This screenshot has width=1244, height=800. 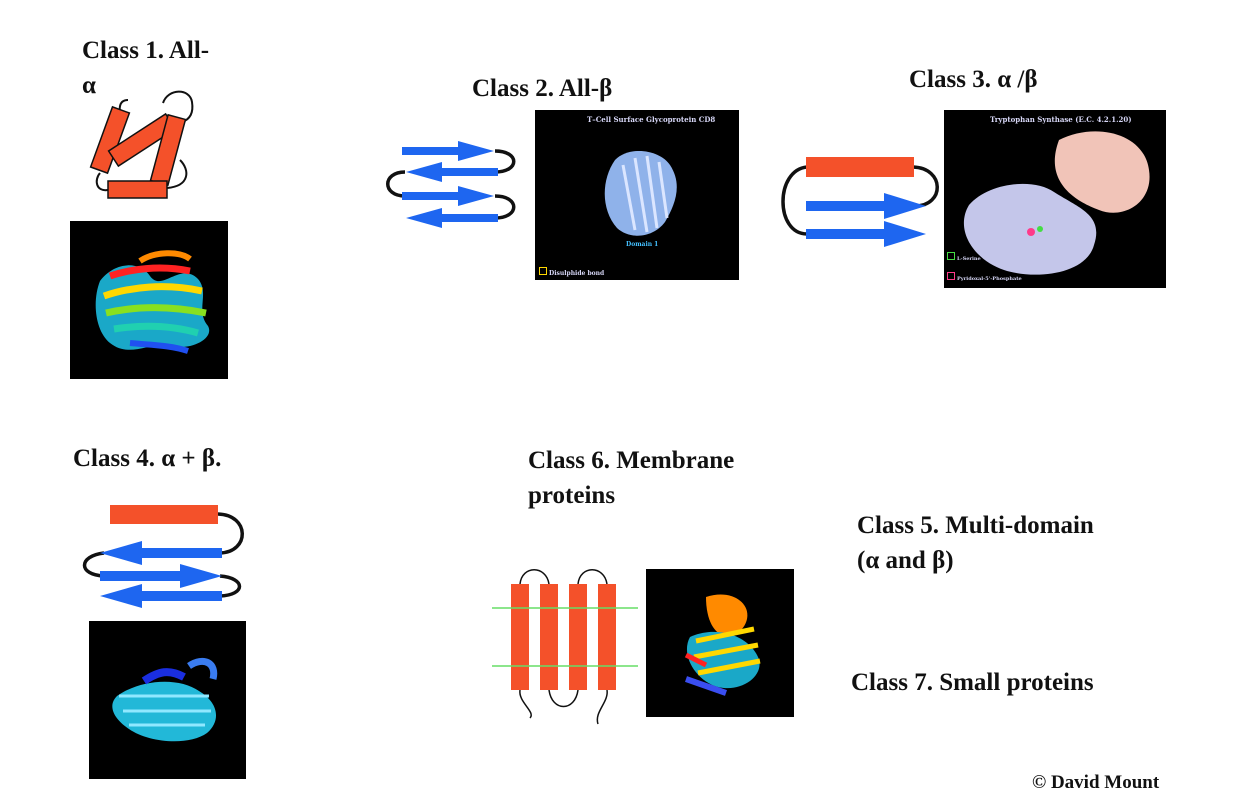 I want to click on alpha-plus-beta-schematic, so click(x=163, y=556).